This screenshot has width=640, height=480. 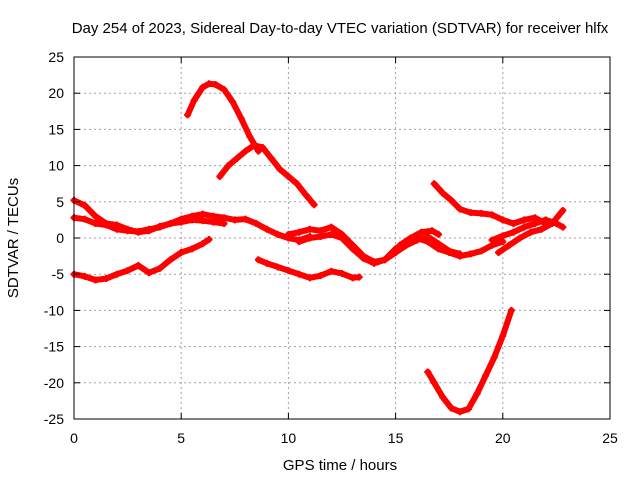 What do you see at coordinates (56, 93) in the screenshot?
I see `y-tick-label: 20` at bounding box center [56, 93].